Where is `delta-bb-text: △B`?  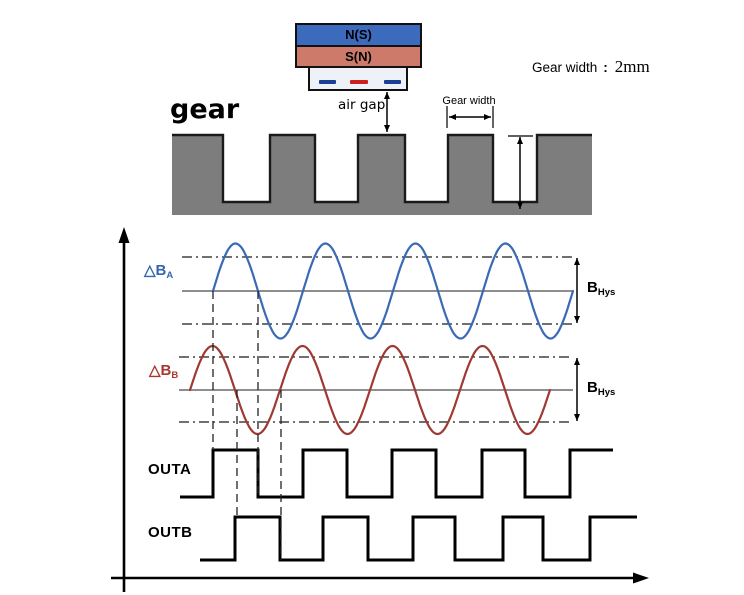
delta-bb-text: △B is located at coordinates (160, 370).